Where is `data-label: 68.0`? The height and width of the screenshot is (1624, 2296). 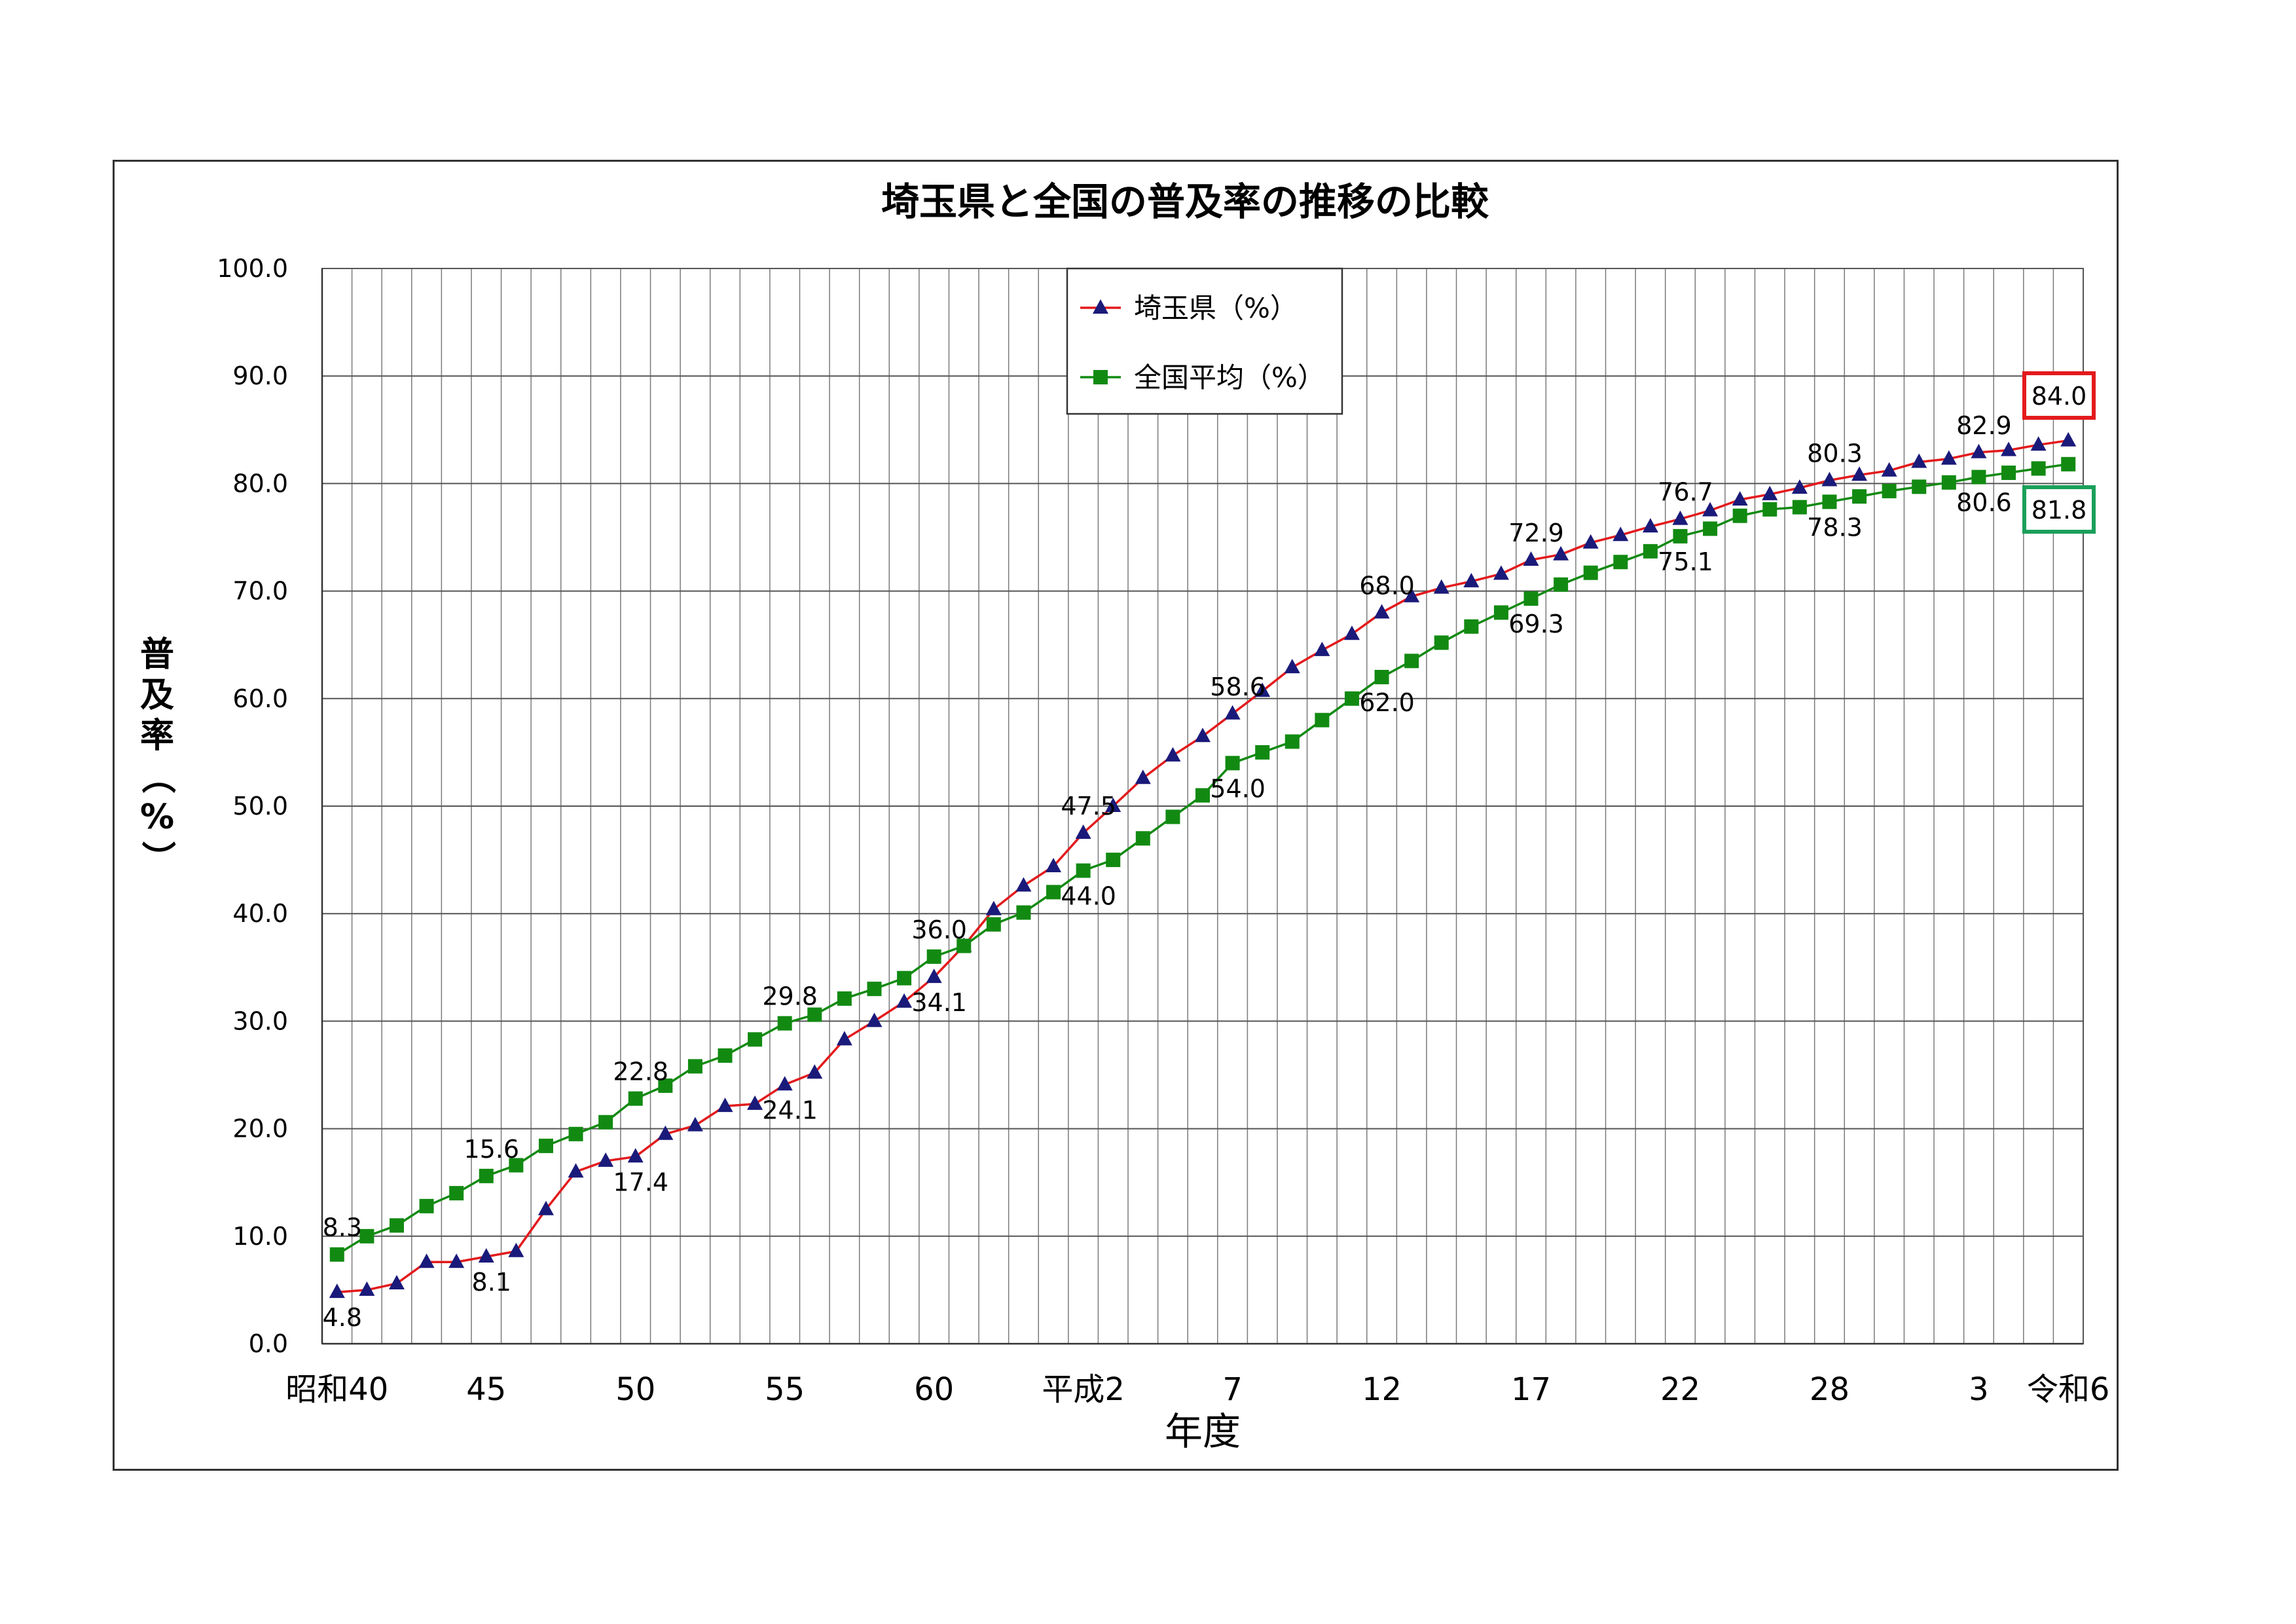 data-label: 68.0 is located at coordinates (1387, 585).